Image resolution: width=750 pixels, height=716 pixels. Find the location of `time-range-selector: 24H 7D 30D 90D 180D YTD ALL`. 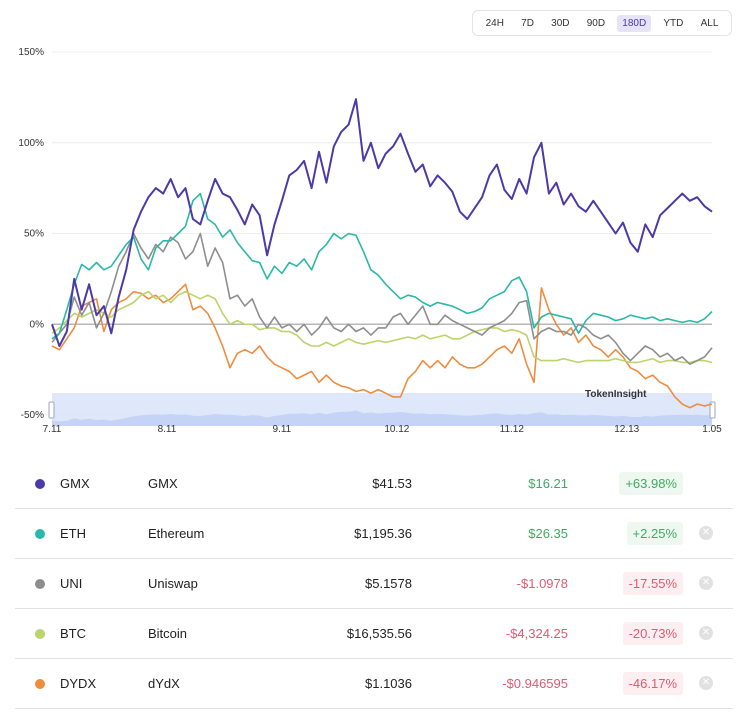

time-range-selector: 24H 7D 30D 90D 180D YTD ALL is located at coordinates (602, 23).